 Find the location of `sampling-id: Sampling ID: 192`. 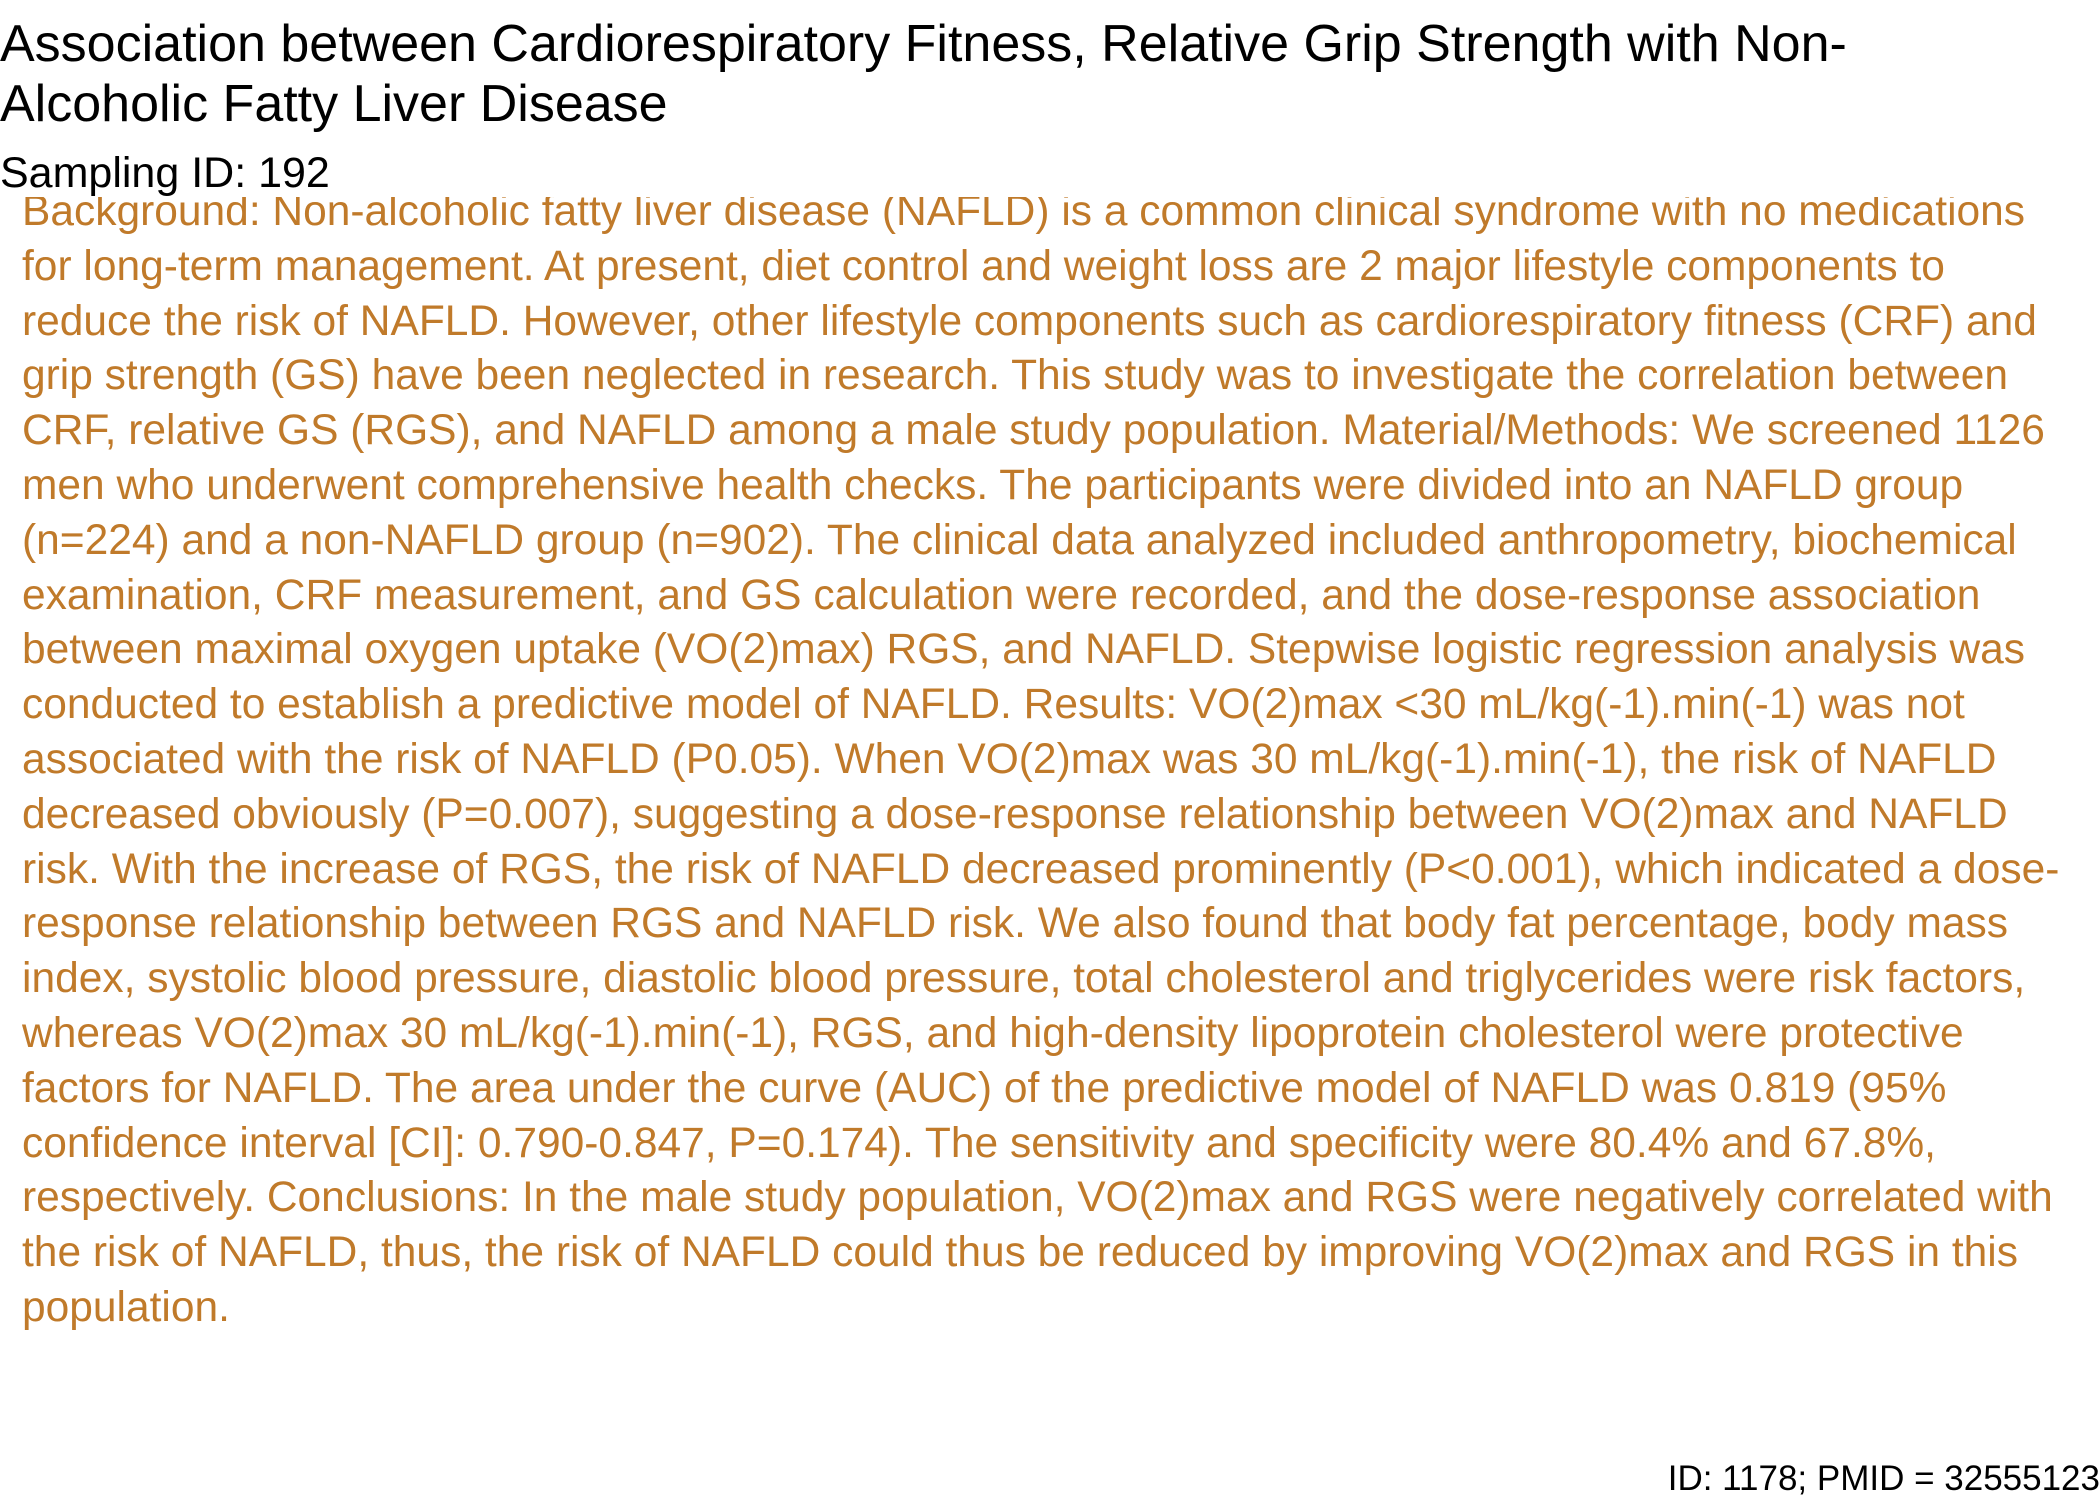

sampling-id: Sampling ID: 192 is located at coordinates (165, 173).